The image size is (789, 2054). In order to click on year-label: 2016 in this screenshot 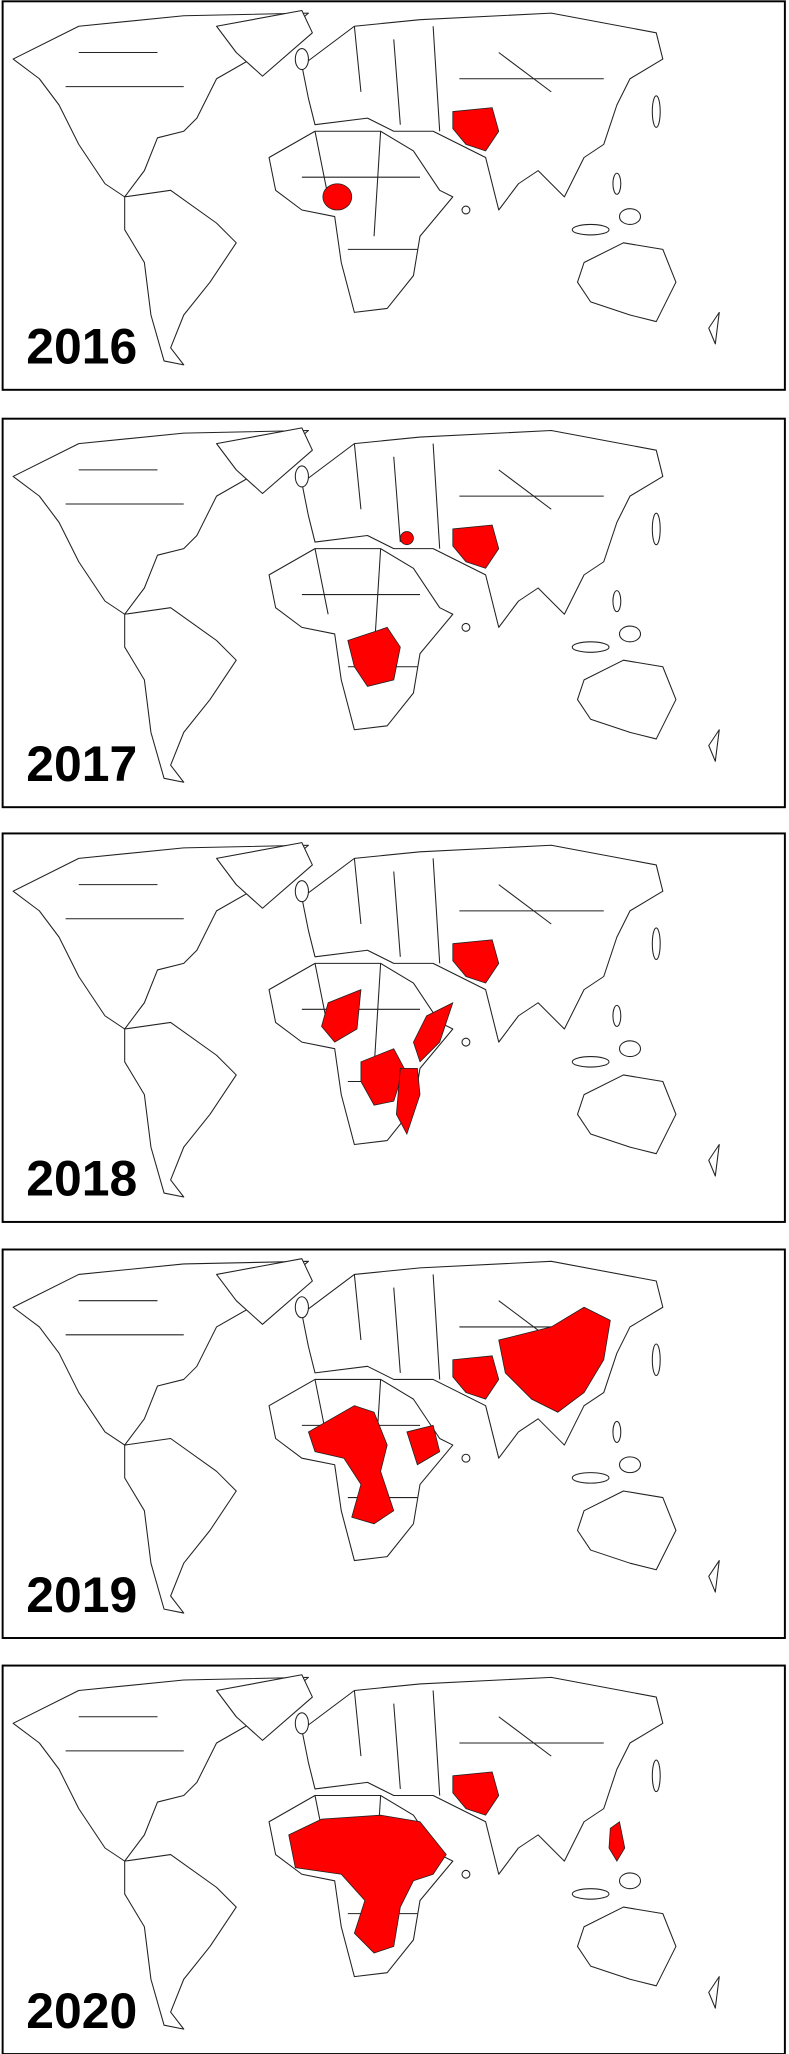, I will do `click(81, 347)`.